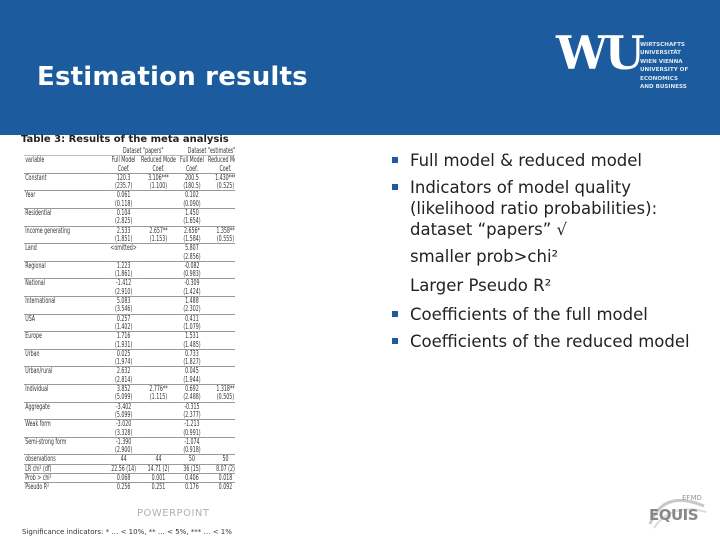 The height and width of the screenshot is (540, 720). What do you see at coordinates (158, 186) in the screenshot?
I see `row-value: (1.100)` at bounding box center [158, 186].